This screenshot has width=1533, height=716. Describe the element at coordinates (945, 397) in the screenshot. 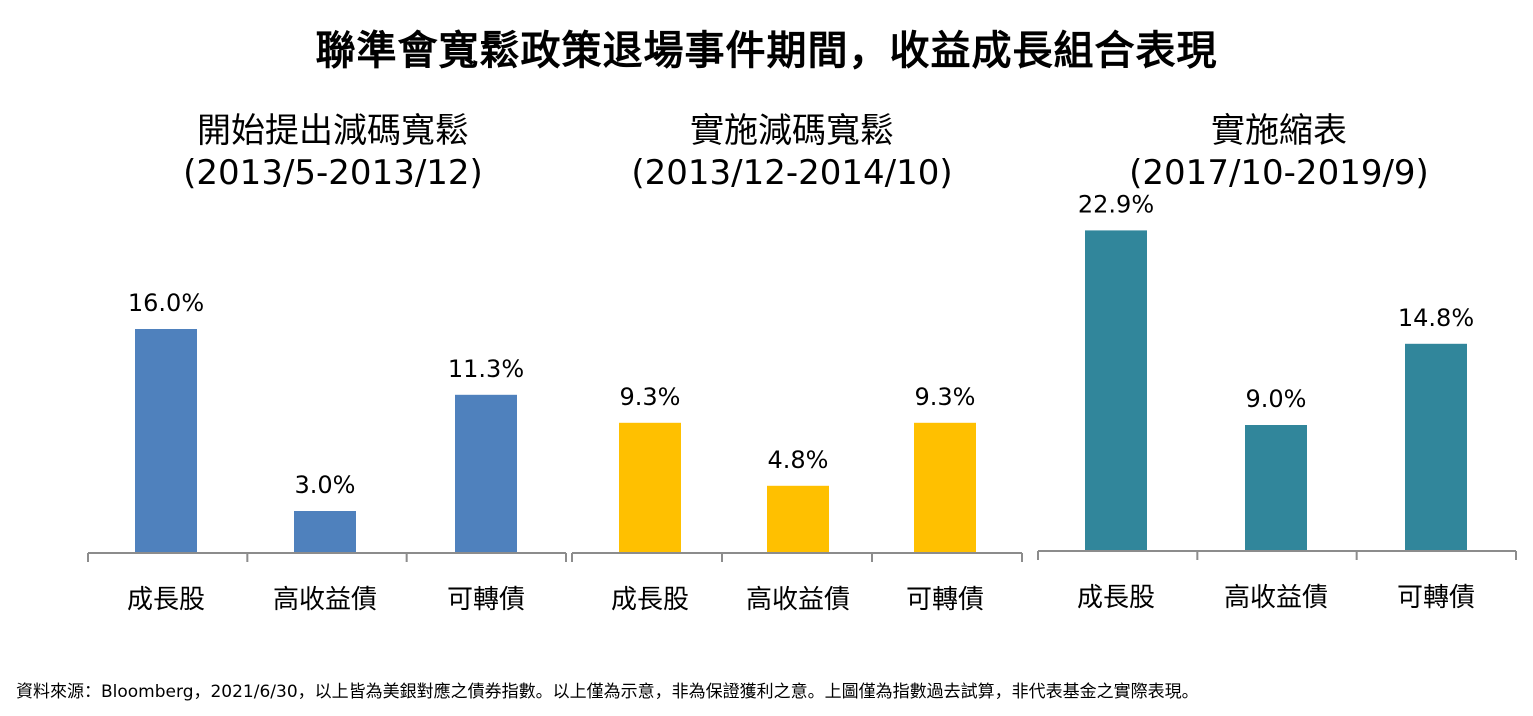

I see `value-label-panel2-3: 9.3%` at that location.